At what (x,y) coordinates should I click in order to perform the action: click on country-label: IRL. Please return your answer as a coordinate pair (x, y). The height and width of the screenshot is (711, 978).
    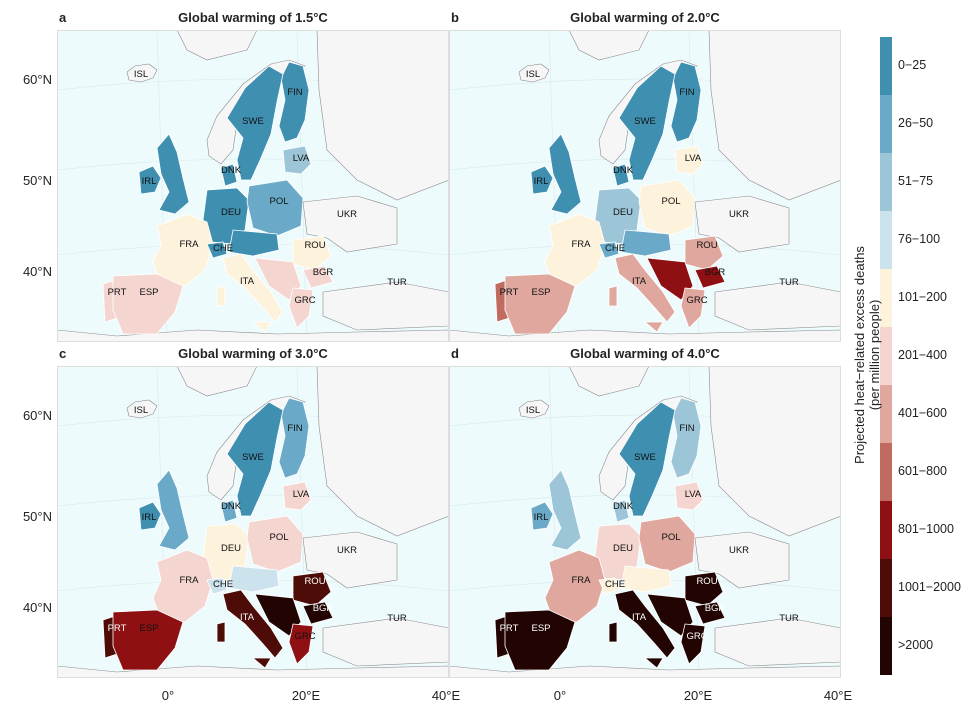
    Looking at the image, I should click on (541, 517).